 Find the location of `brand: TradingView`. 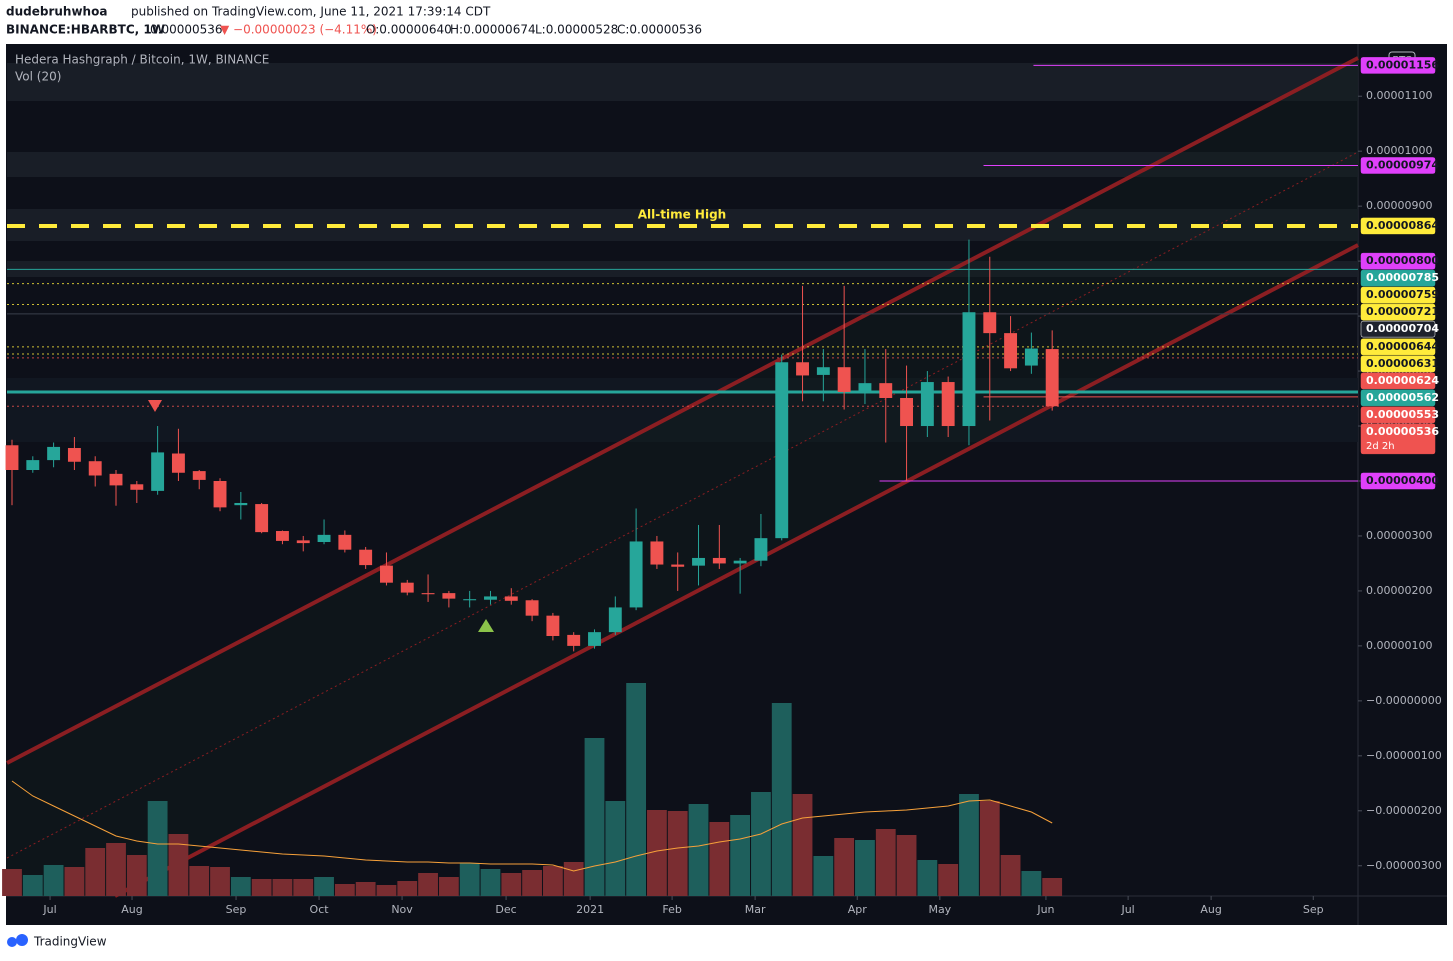

brand: TradingView is located at coordinates (70, 942).